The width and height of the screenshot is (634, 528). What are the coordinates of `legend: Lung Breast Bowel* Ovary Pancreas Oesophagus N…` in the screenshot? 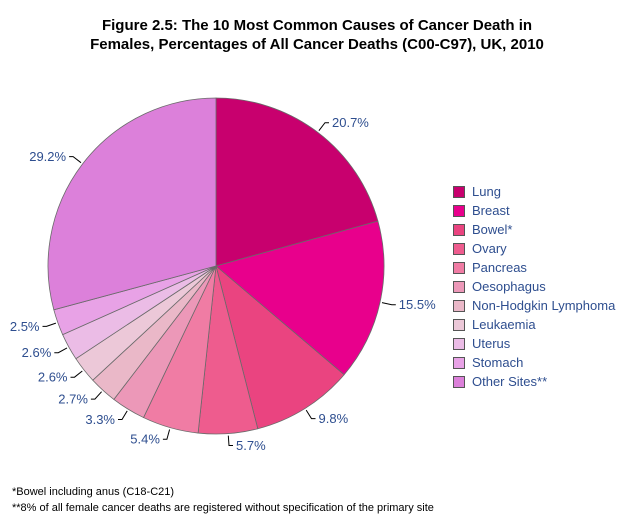 It's located at (534, 286).